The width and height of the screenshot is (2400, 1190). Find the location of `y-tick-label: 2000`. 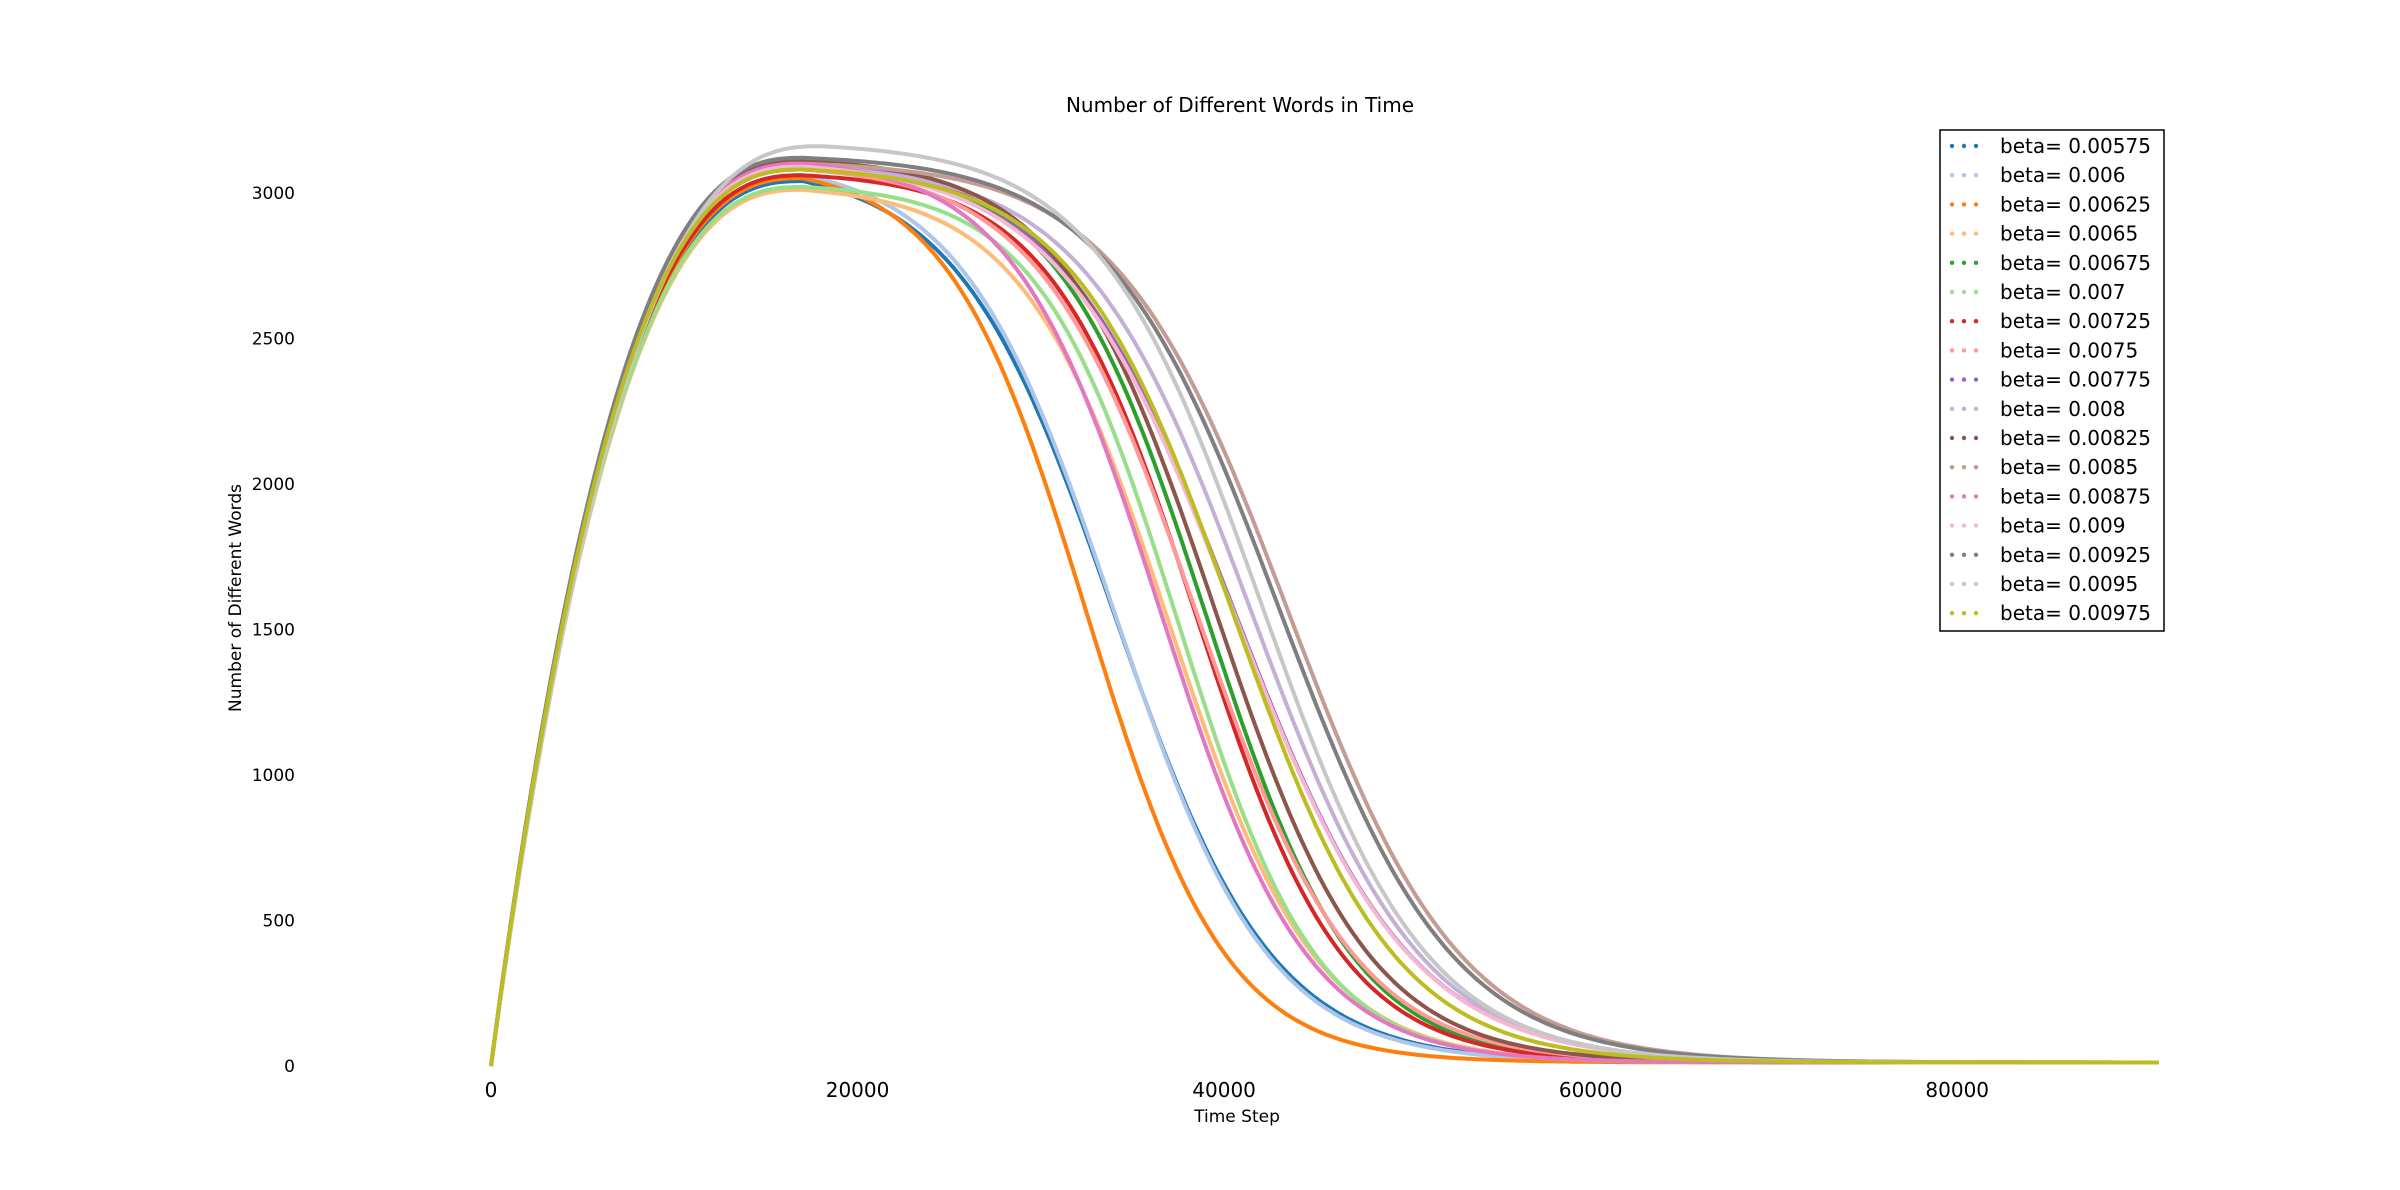

y-tick-label: 2000 is located at coordinates (273, 485).